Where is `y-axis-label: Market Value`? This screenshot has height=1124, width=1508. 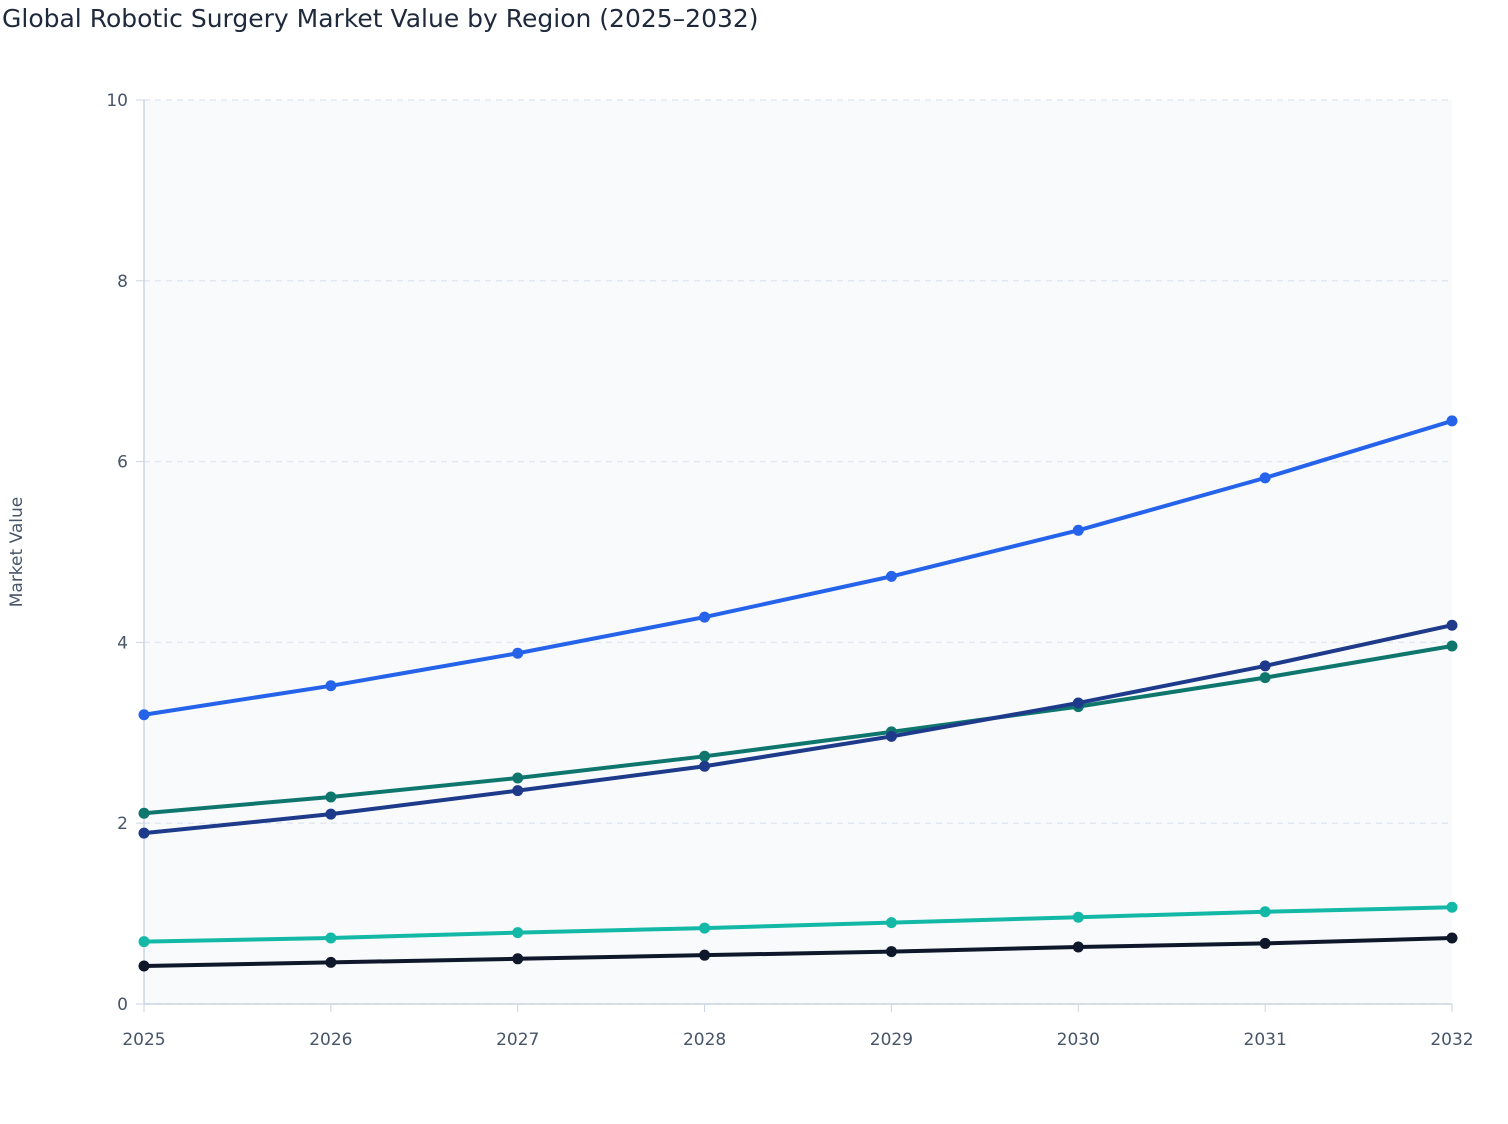 y-axis-label: Market Value is located at coordinates (17, 552).